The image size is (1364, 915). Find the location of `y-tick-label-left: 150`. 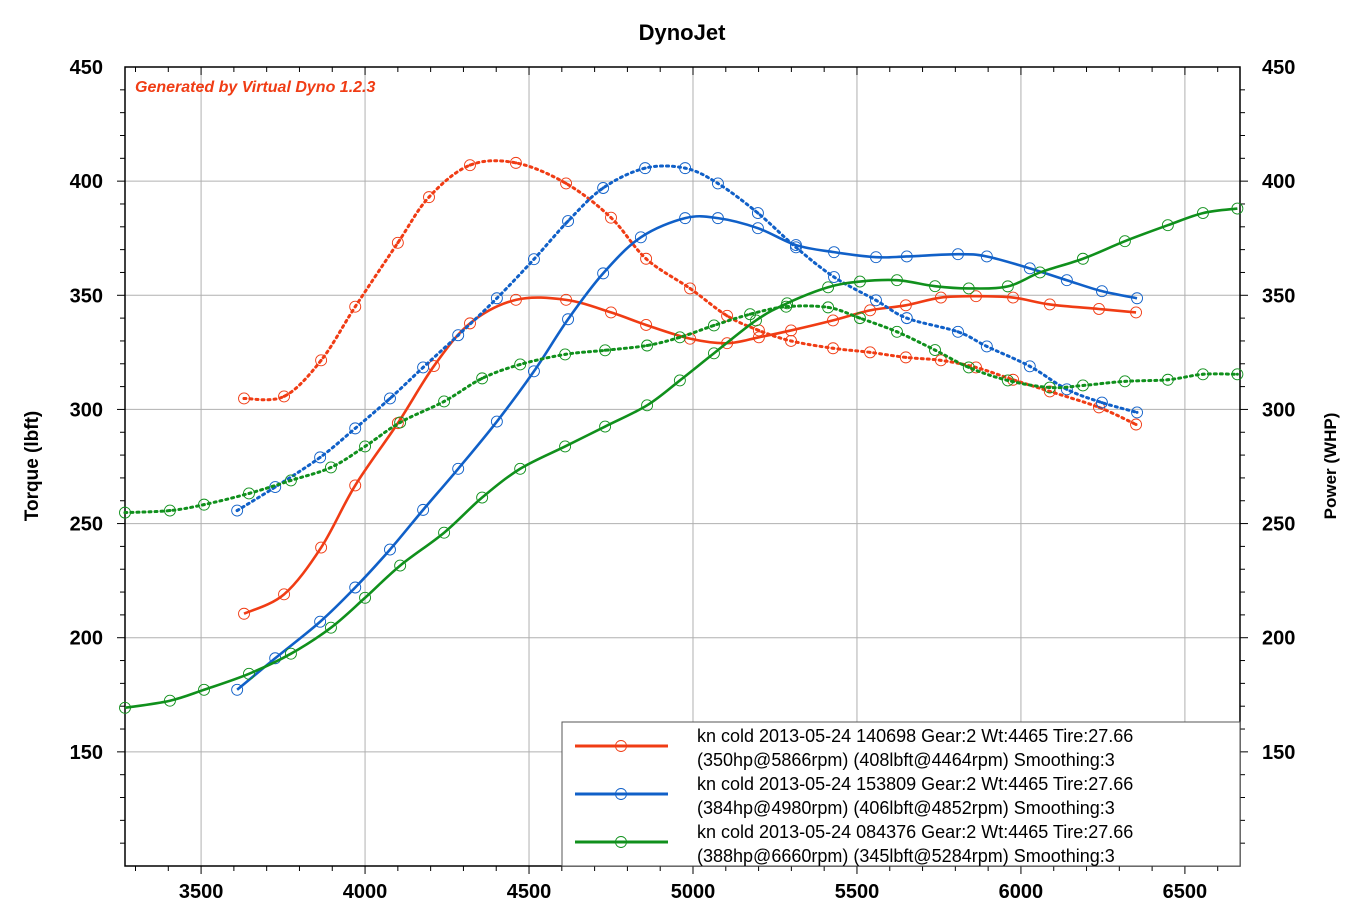

y-tick-label-left: 150 is located at coordinates (86, 753).